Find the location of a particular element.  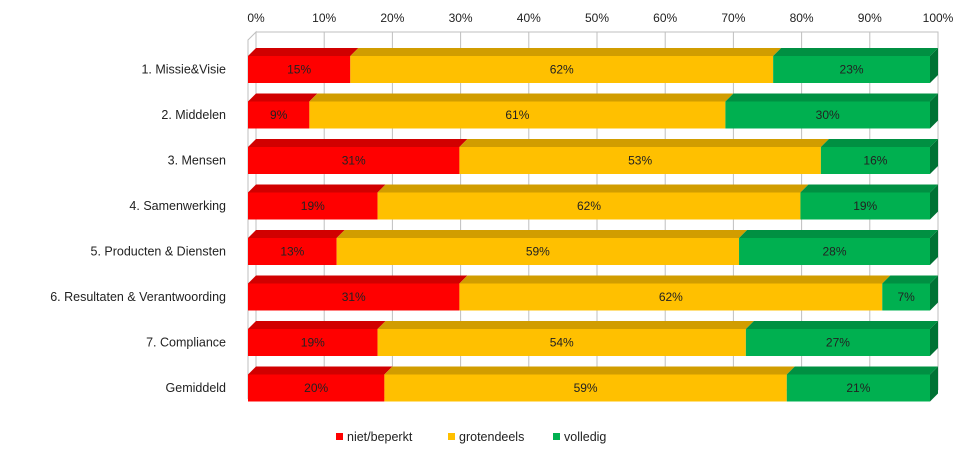

x-tick-label: 10% is located at coordinates (324, 18).